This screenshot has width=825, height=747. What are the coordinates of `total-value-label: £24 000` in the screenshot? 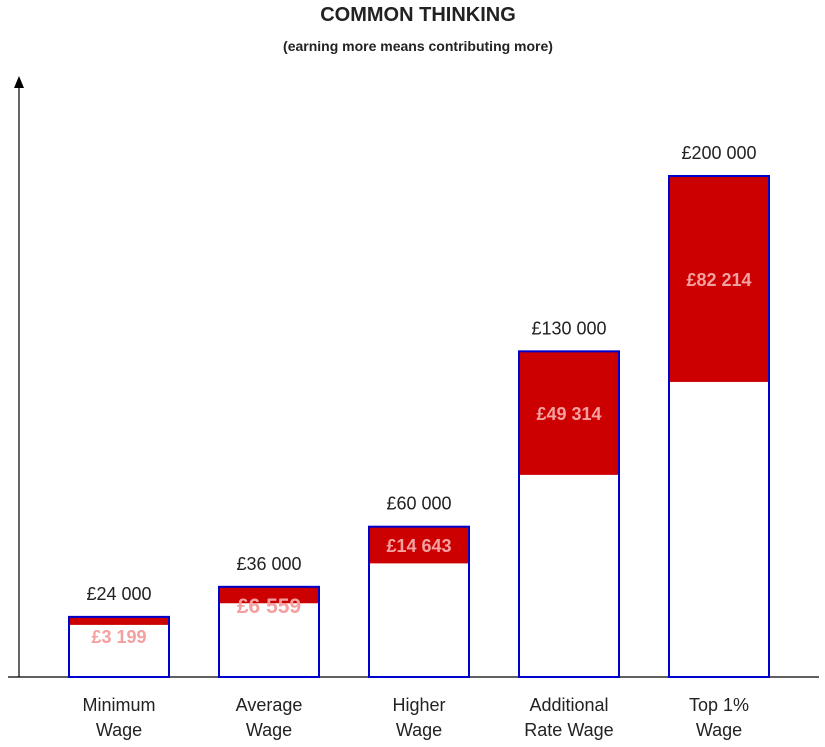 It's located at (118, 594).